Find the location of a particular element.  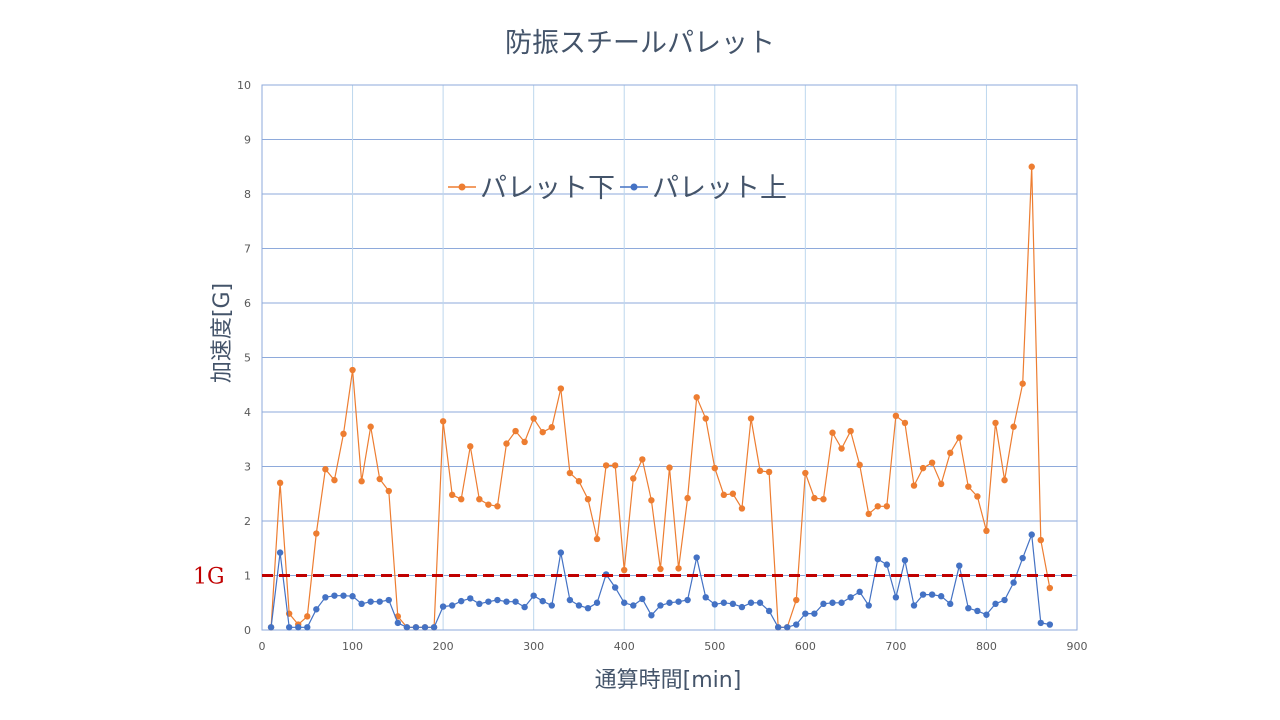

y-tick-label: 9 is located at coordinates (247, 140).